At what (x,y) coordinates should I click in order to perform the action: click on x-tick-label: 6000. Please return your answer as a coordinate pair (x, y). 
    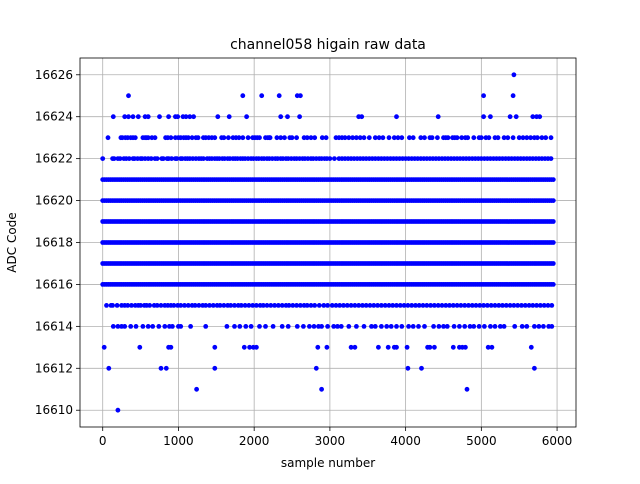
    Looking at the image, I should click on (557, 441).